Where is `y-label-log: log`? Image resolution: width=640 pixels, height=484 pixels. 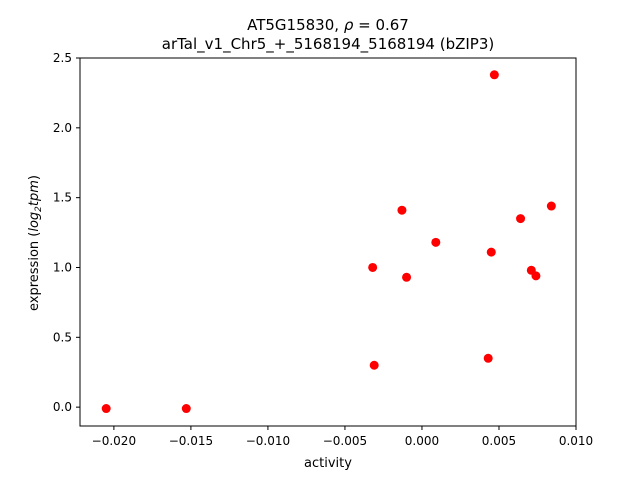 y-label-log: log is located at coordinates (34, 222).